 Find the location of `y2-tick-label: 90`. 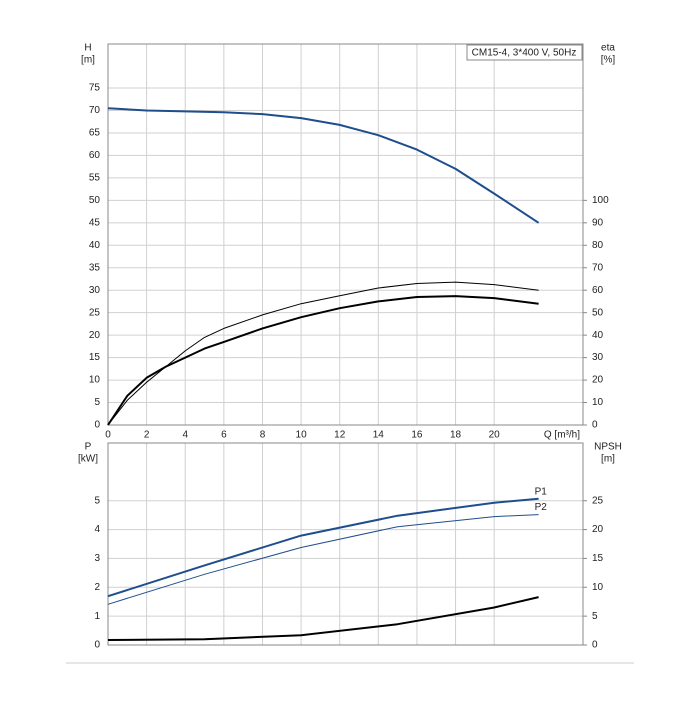

y2-tick-label: 90 is located at coordinates (598, 222).